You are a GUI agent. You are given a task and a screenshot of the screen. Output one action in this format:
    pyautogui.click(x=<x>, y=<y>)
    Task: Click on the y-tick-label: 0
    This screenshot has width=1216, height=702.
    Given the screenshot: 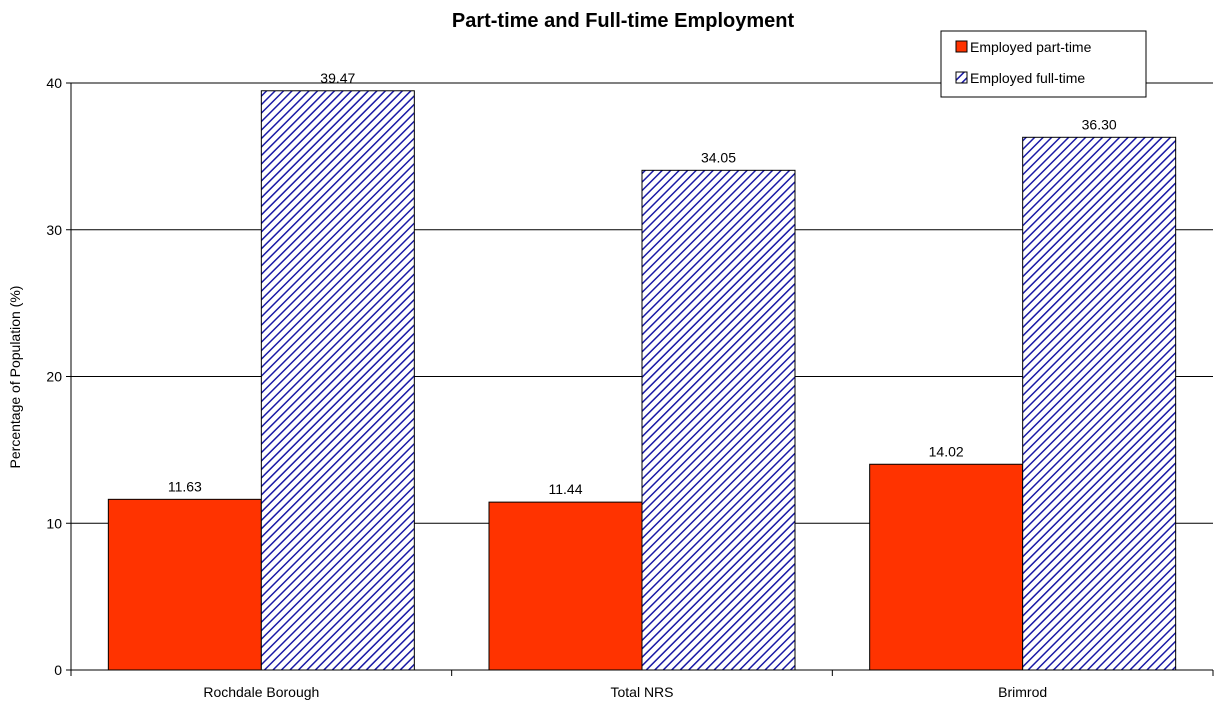 What is the action you would take?
    pyautogui.click(x=58, y=670)
    